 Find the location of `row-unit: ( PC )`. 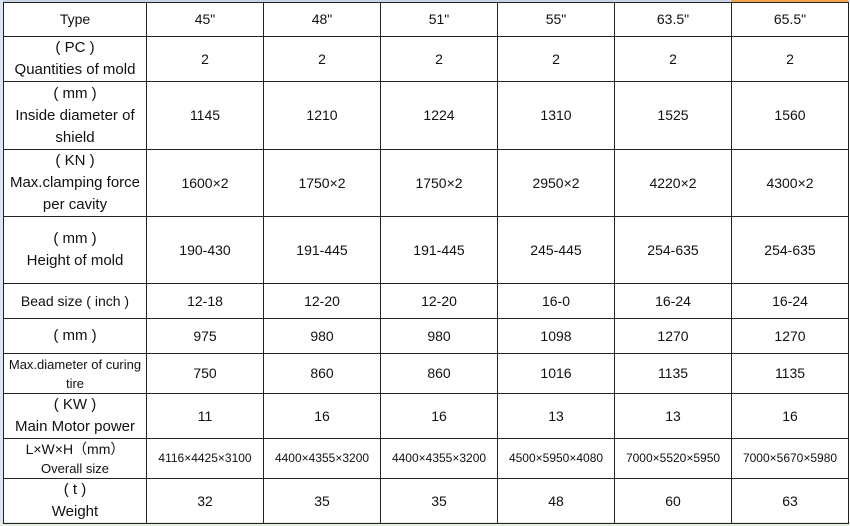

row-unit: ( PC ) is located at coordinates (75, 47).